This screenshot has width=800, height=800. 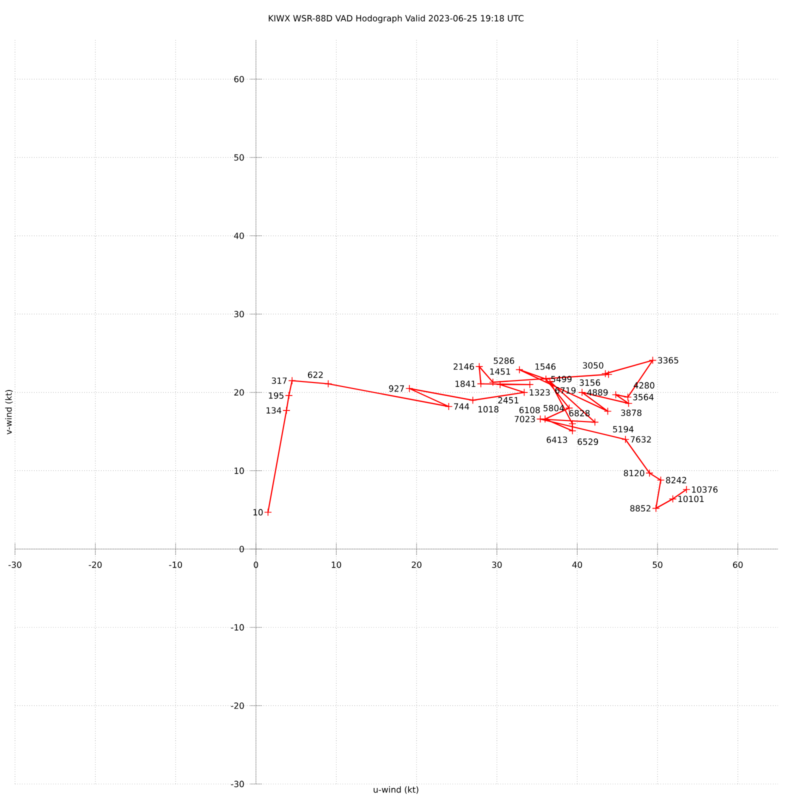 I want to click on annotation: 4889, so click(x=597, y=392).